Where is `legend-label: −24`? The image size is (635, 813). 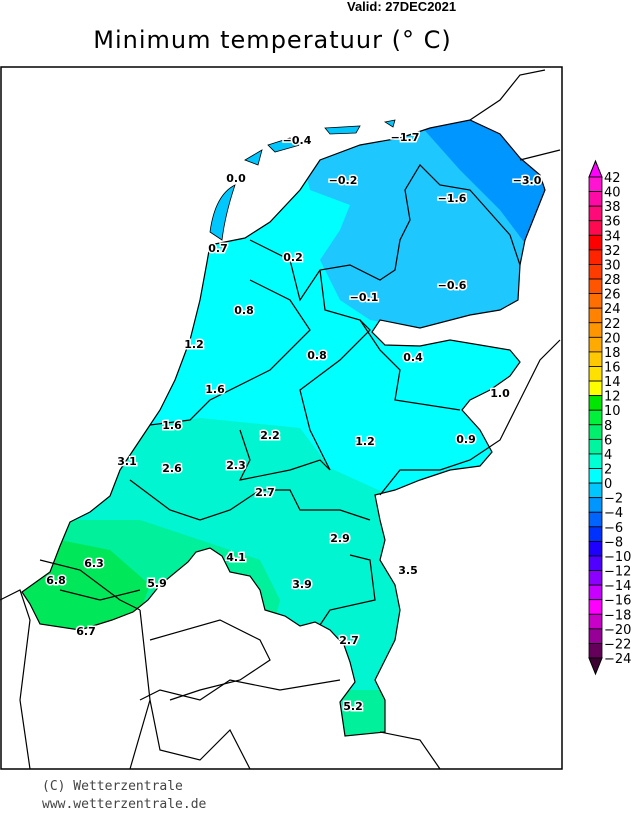 legend-label: −24 is located at coordinates (617, 659).